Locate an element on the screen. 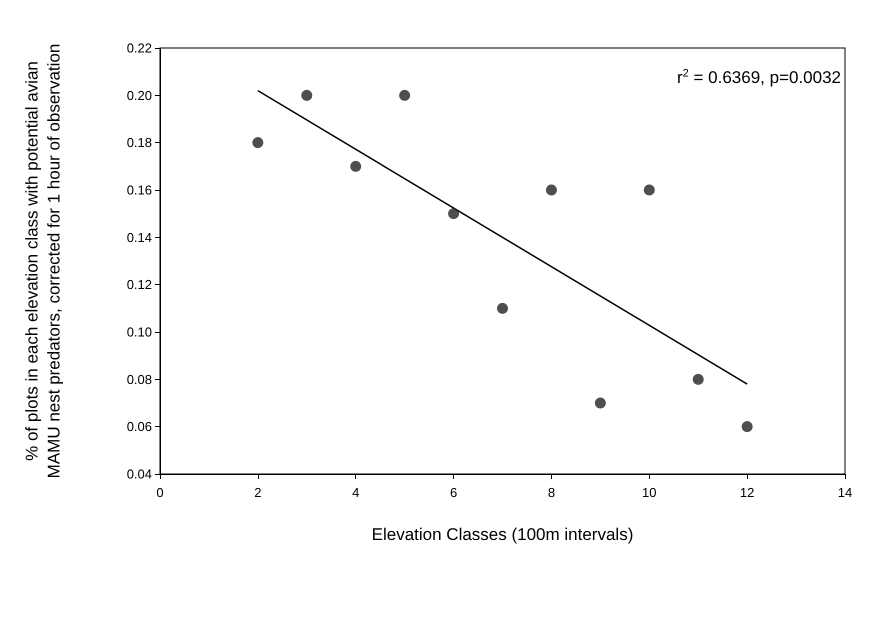 The image size is (869, 628). y-tick-label: 0.06 is located at coordinates (139, 426).